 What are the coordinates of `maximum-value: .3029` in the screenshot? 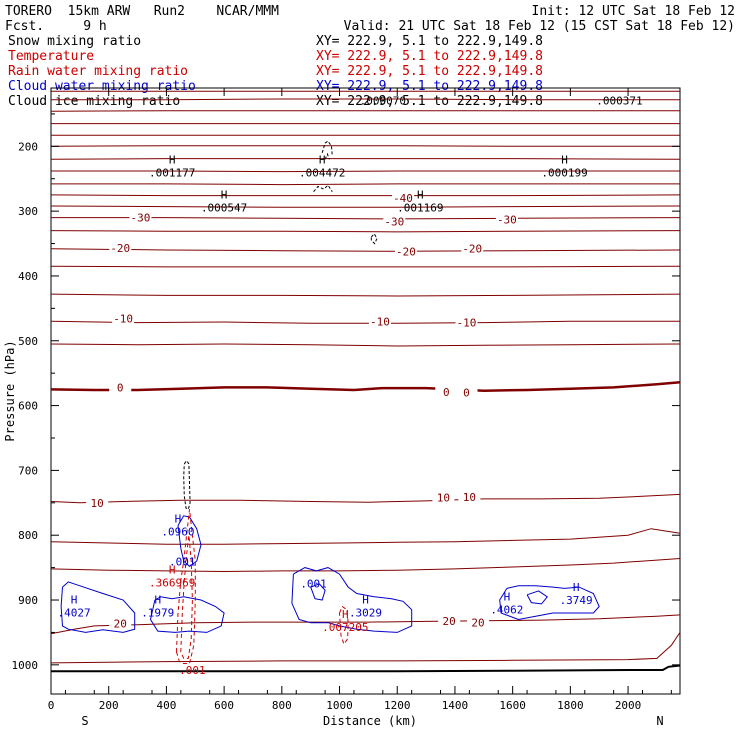 It's located at (365, 613).